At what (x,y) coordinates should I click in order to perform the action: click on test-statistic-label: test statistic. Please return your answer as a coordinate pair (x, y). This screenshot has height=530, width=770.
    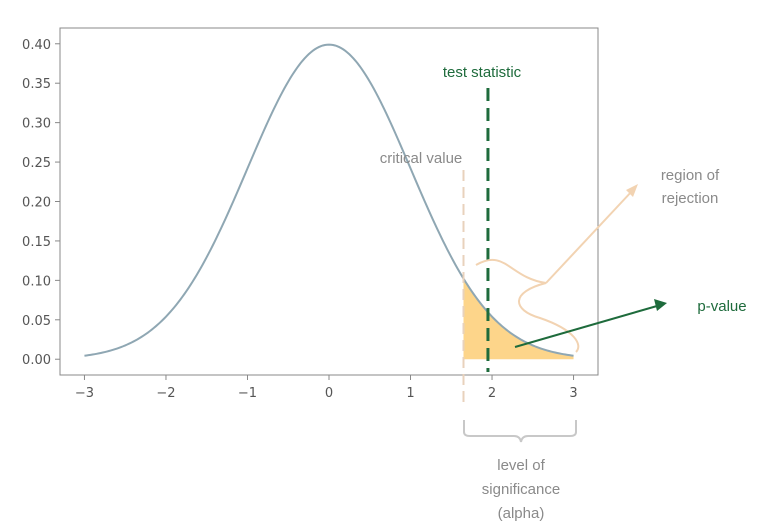
    Looking at the image, I should click on (482, 72).